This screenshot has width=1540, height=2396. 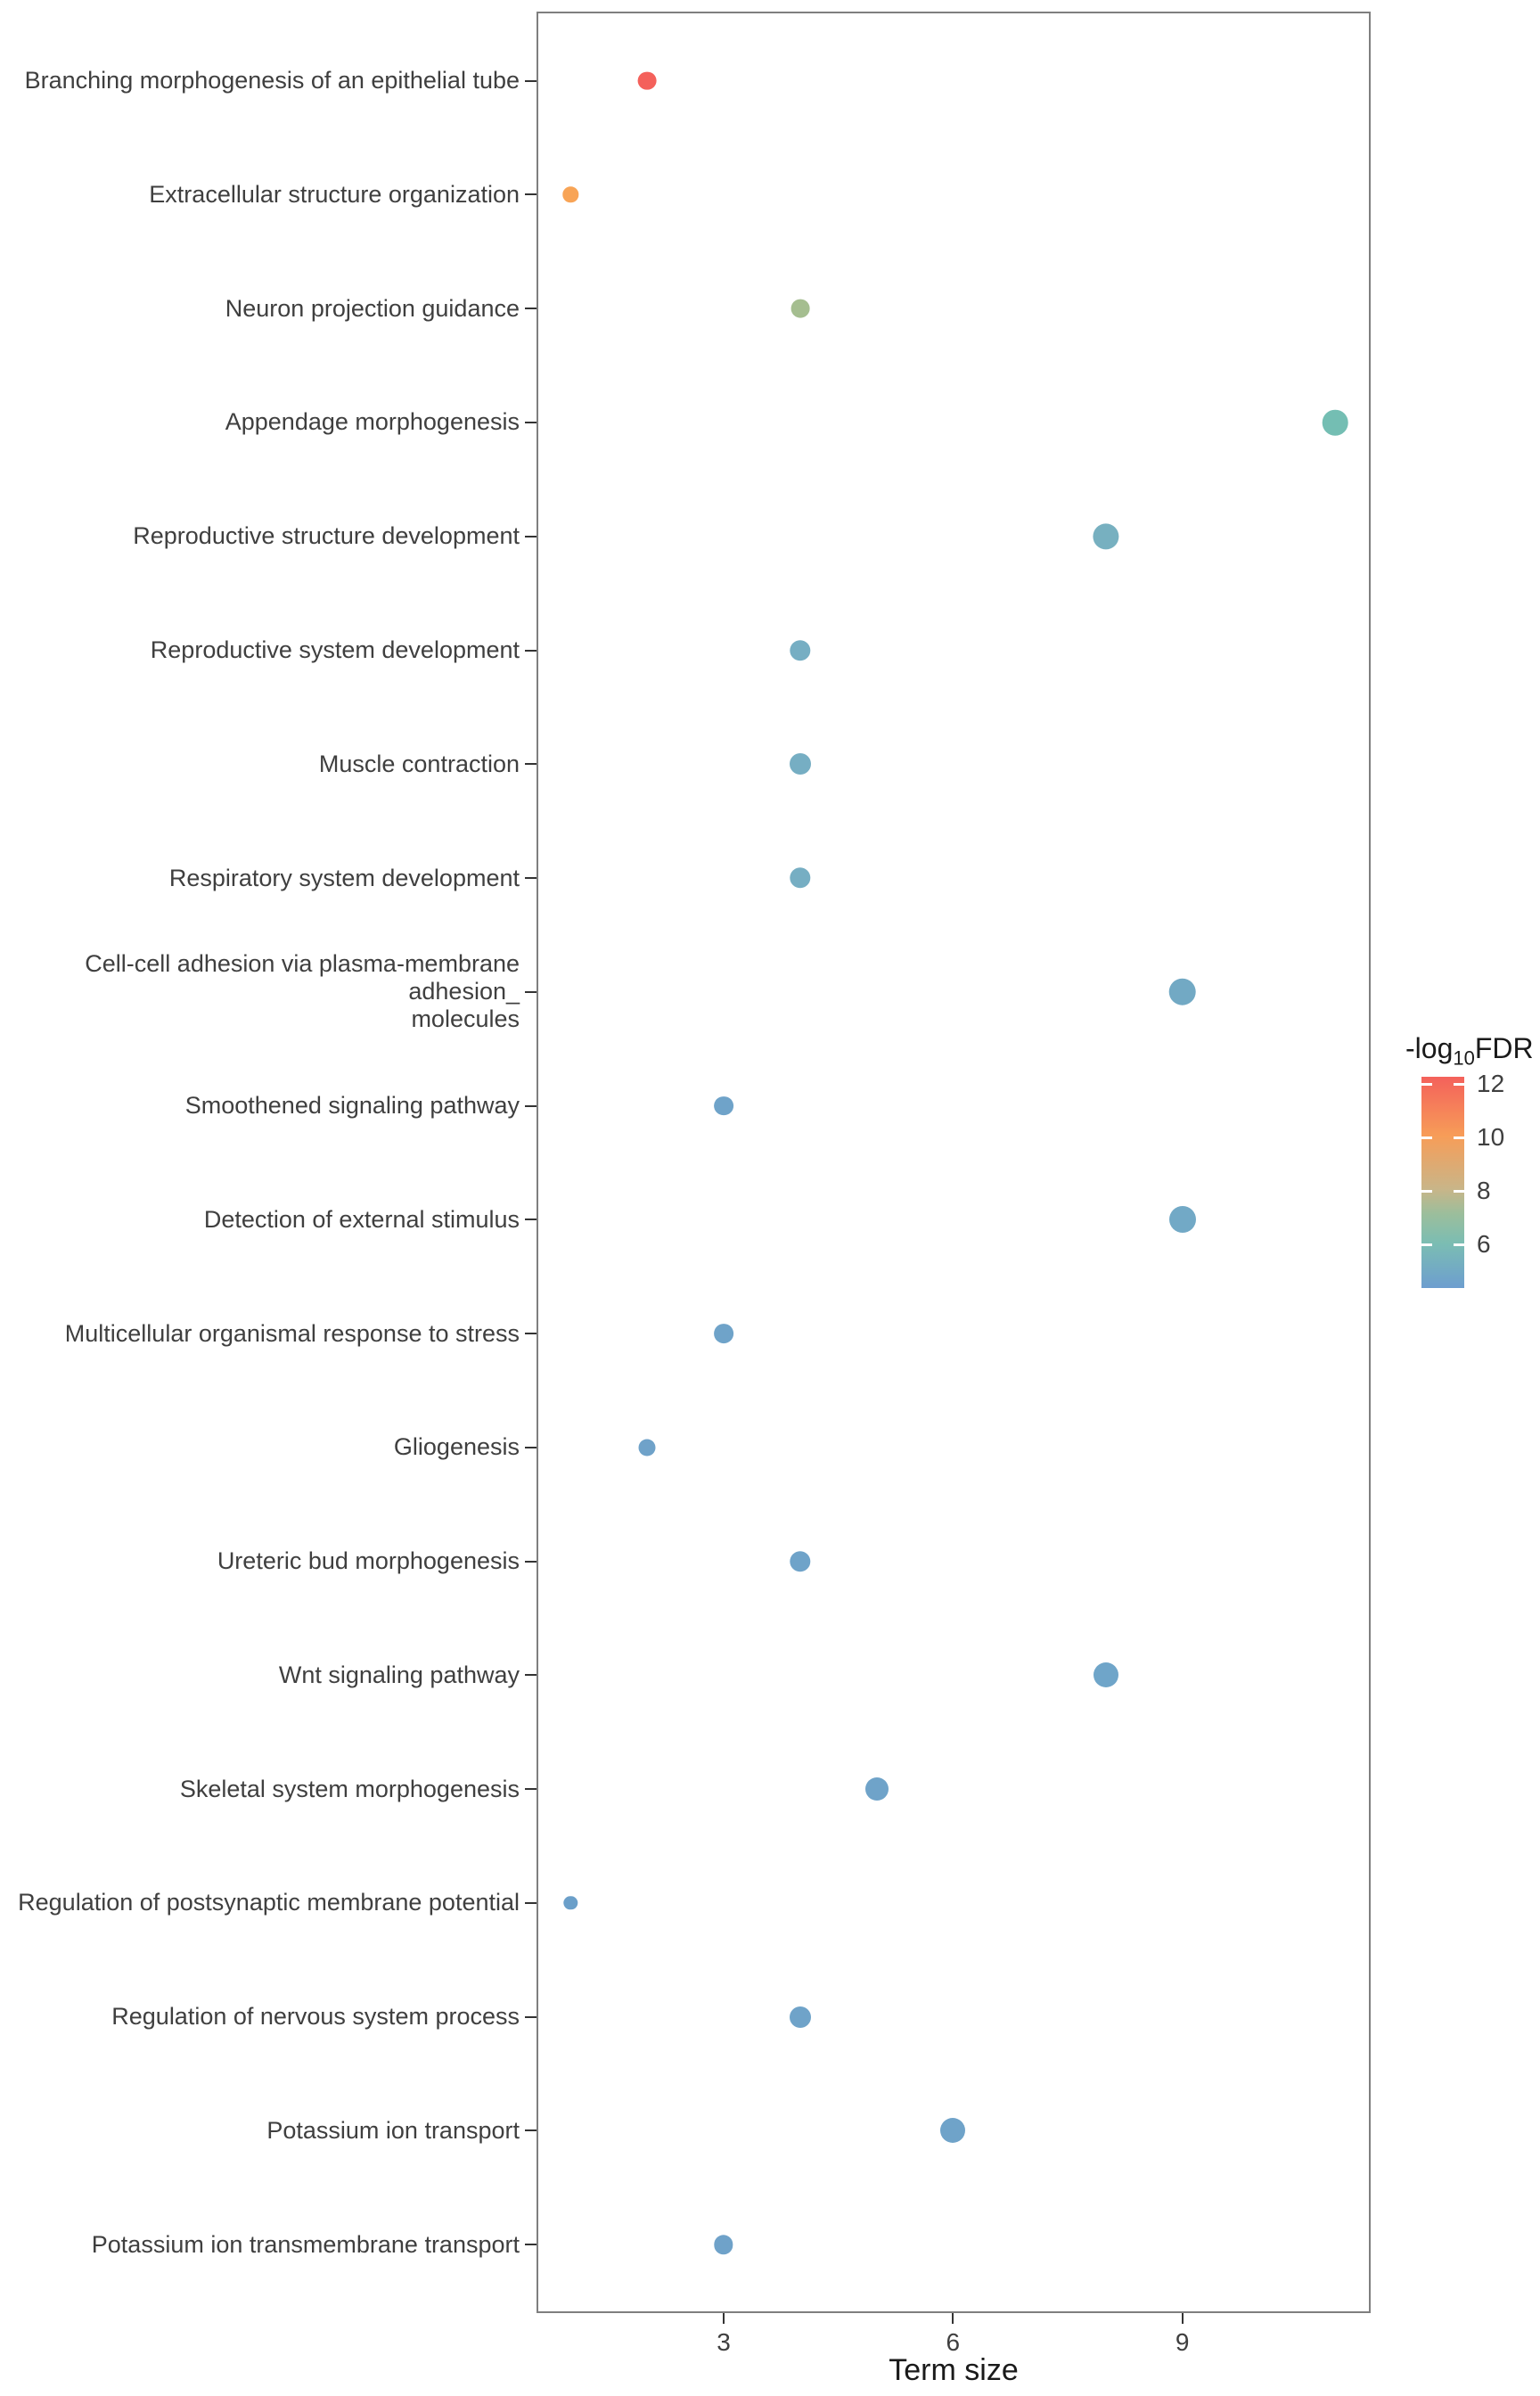 What do you see at coordinates (1484, 1244) in the screenshot?
I see `legend-tick-label: 6` at bounding box center [1484, 1244].